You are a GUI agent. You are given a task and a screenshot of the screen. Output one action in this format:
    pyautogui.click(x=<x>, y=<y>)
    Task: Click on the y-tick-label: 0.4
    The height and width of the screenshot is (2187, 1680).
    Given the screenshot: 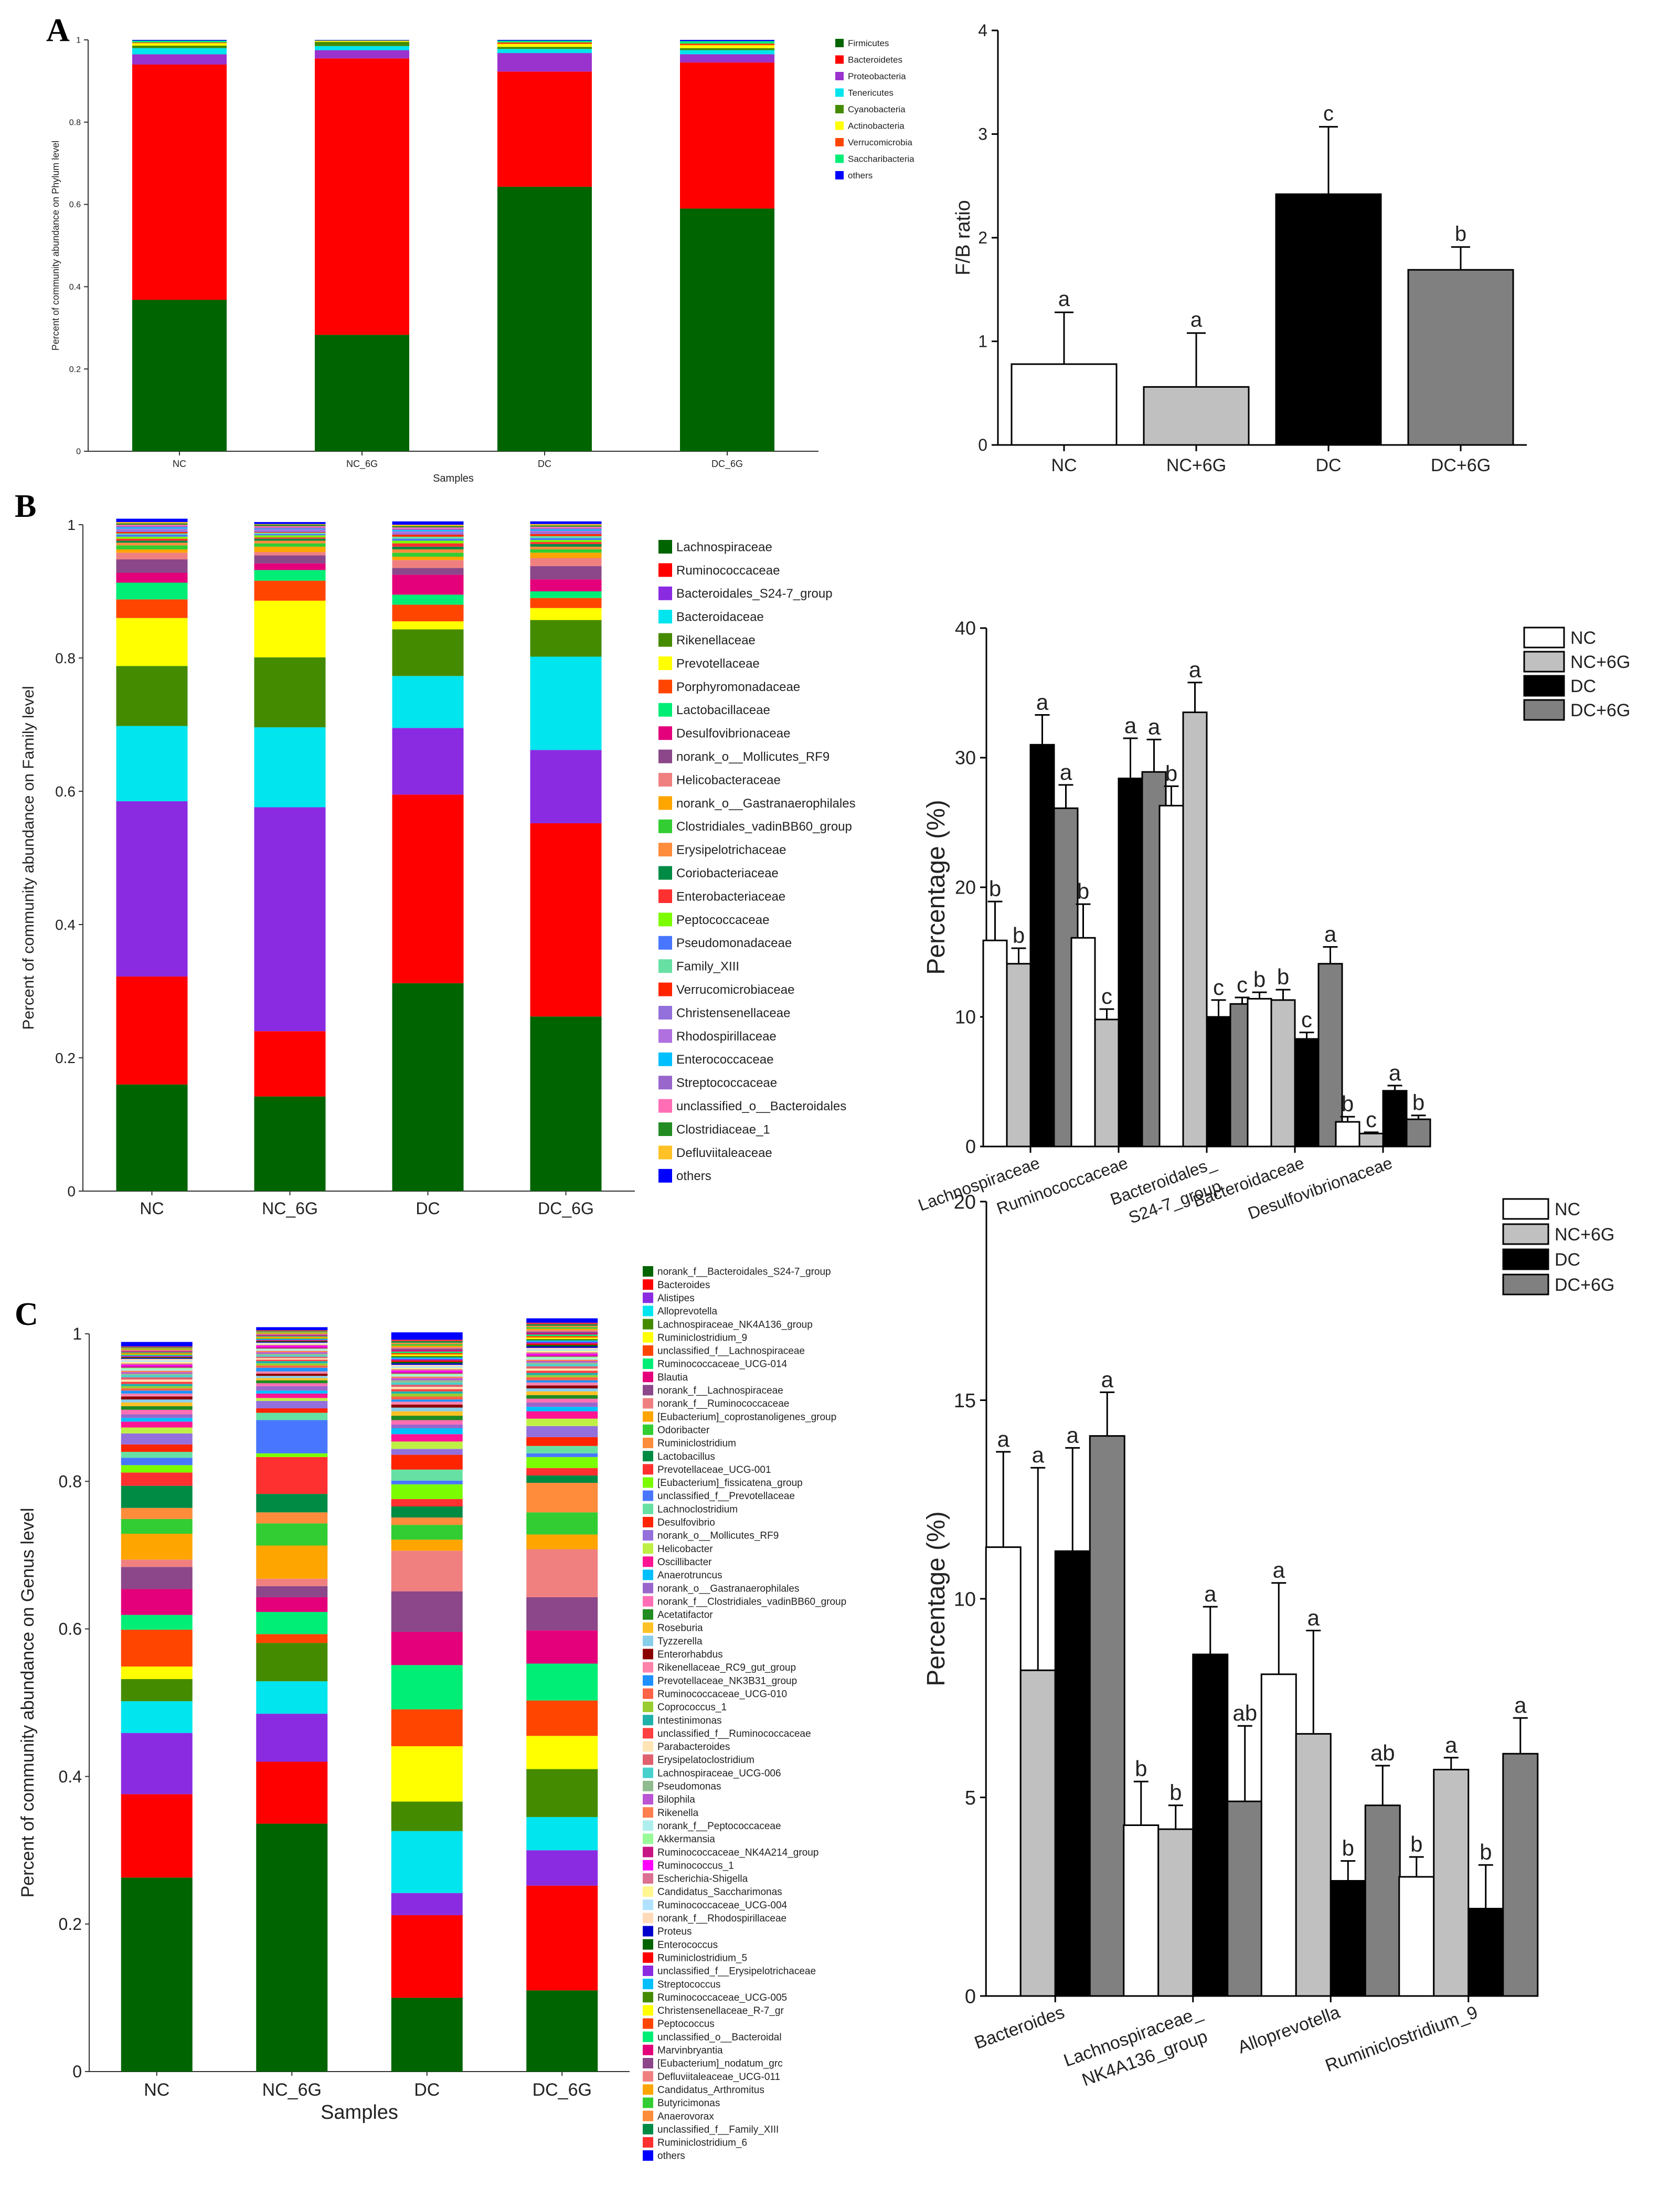 What is the action you would take?
    pyautogui.click(x=70, y=1776)
    